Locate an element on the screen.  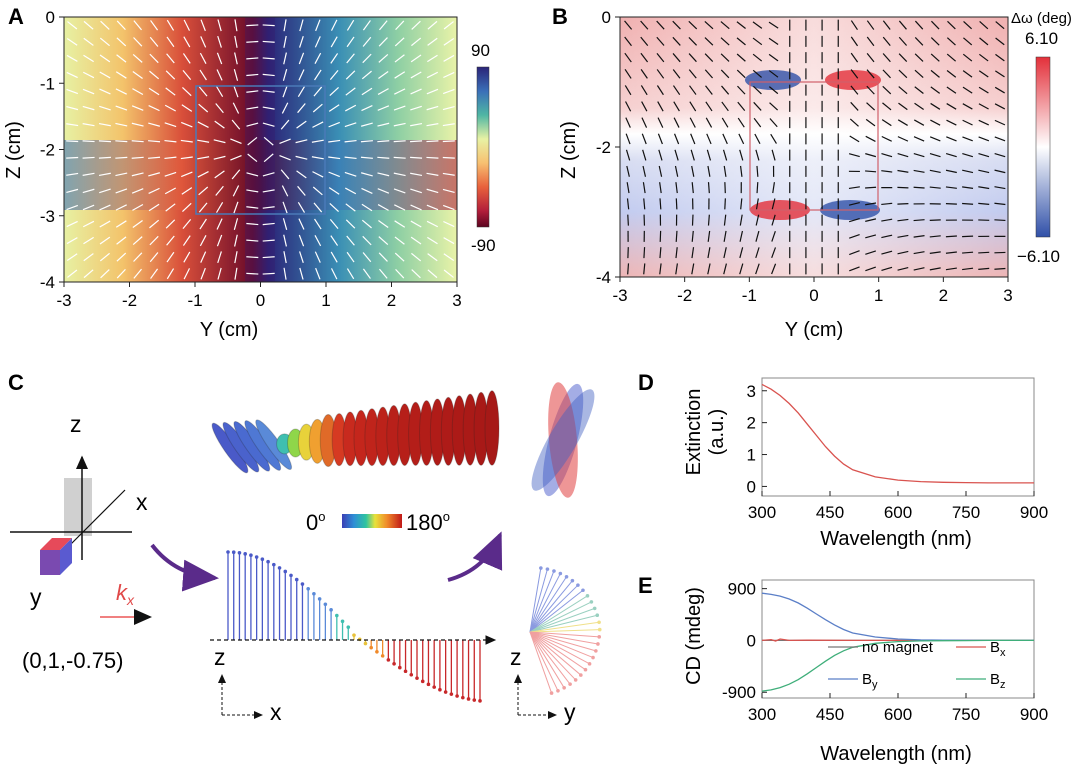
fan-arrow-head is located at coordinates (591, 602).